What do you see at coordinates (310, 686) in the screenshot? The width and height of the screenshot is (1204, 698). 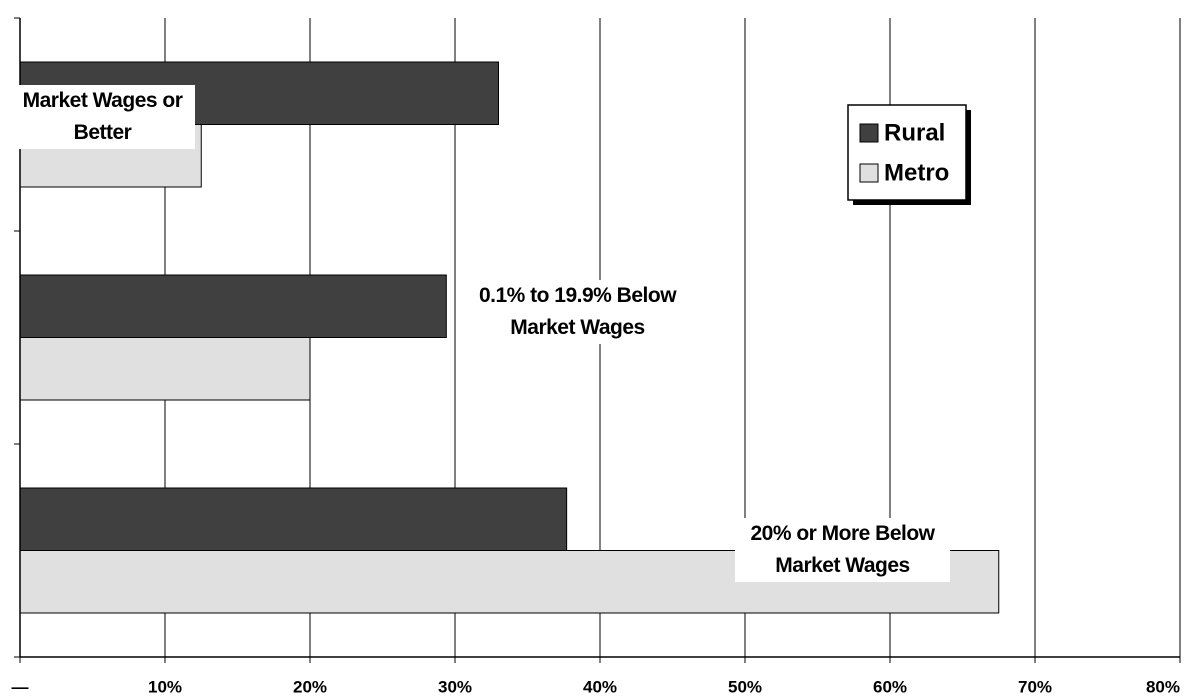 I see `x-tick-label: 20%` at bounding box center [310, 686].